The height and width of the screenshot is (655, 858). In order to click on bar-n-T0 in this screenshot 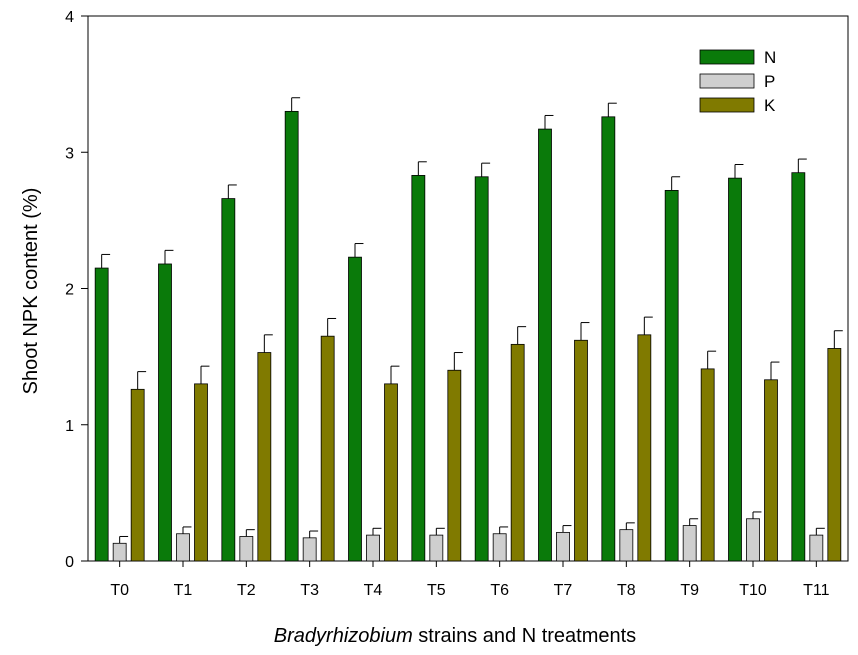, I will do `click(101, 414)`.